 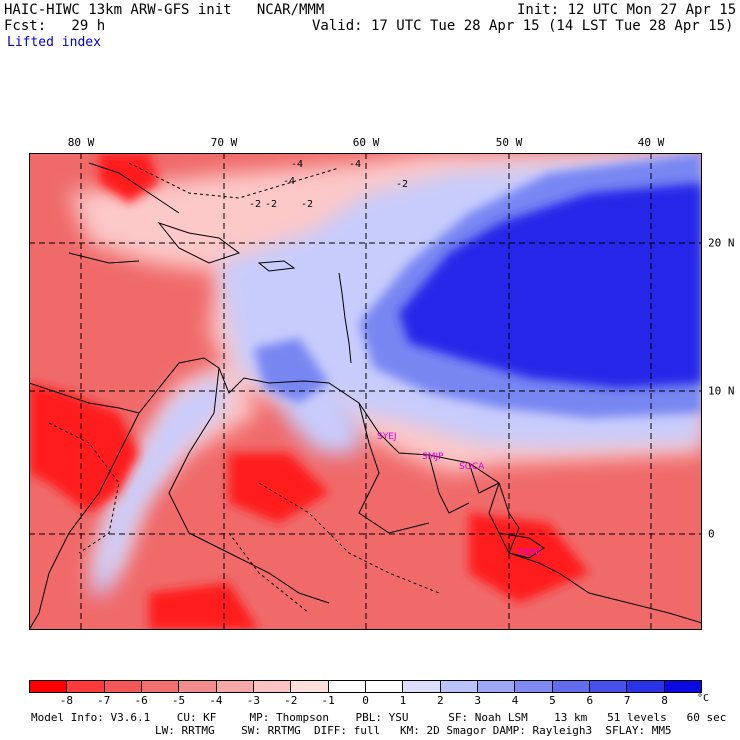 I want to click on lat-label-equator: 0, so click(x=711, y=534).